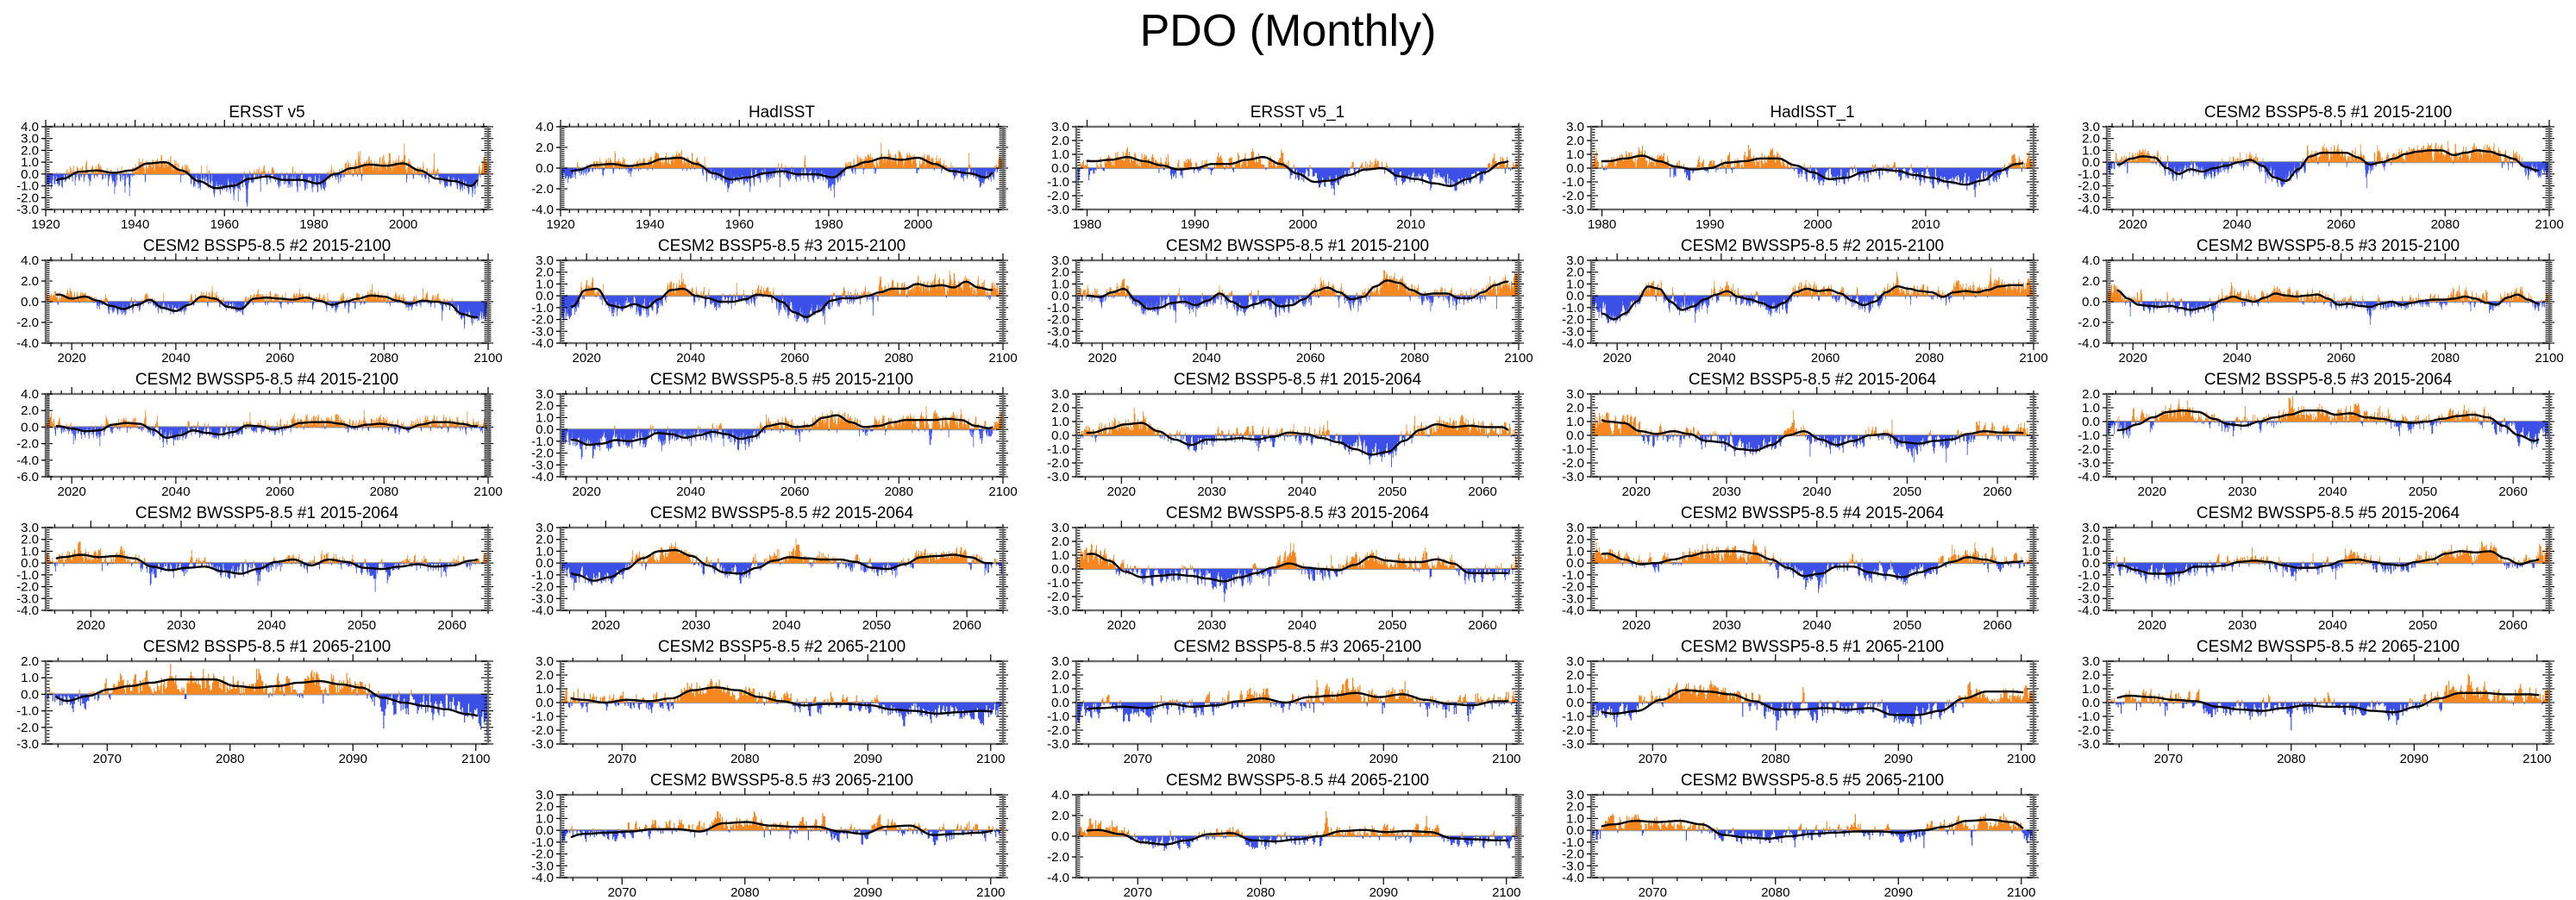  What do you see at coordinates (782, 647) in the screenshot?
I see `chart-title: CESM2 BSSP5-8.5 #2 2065-2100` at bounding box center [782, 647].